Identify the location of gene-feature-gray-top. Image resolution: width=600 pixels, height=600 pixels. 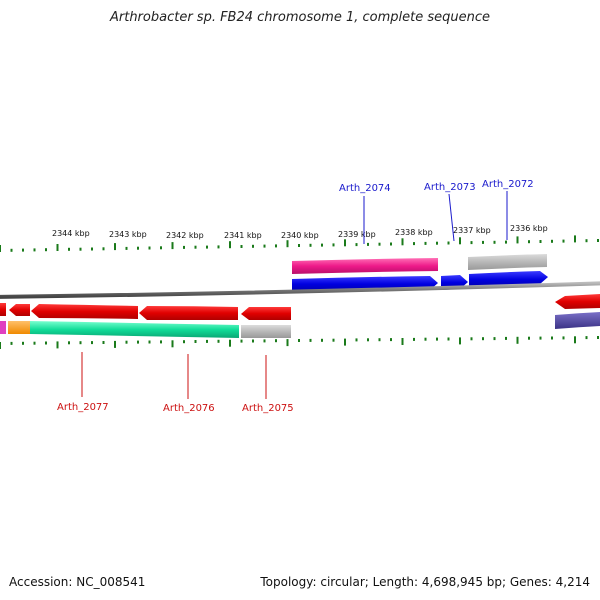
(507, 262).